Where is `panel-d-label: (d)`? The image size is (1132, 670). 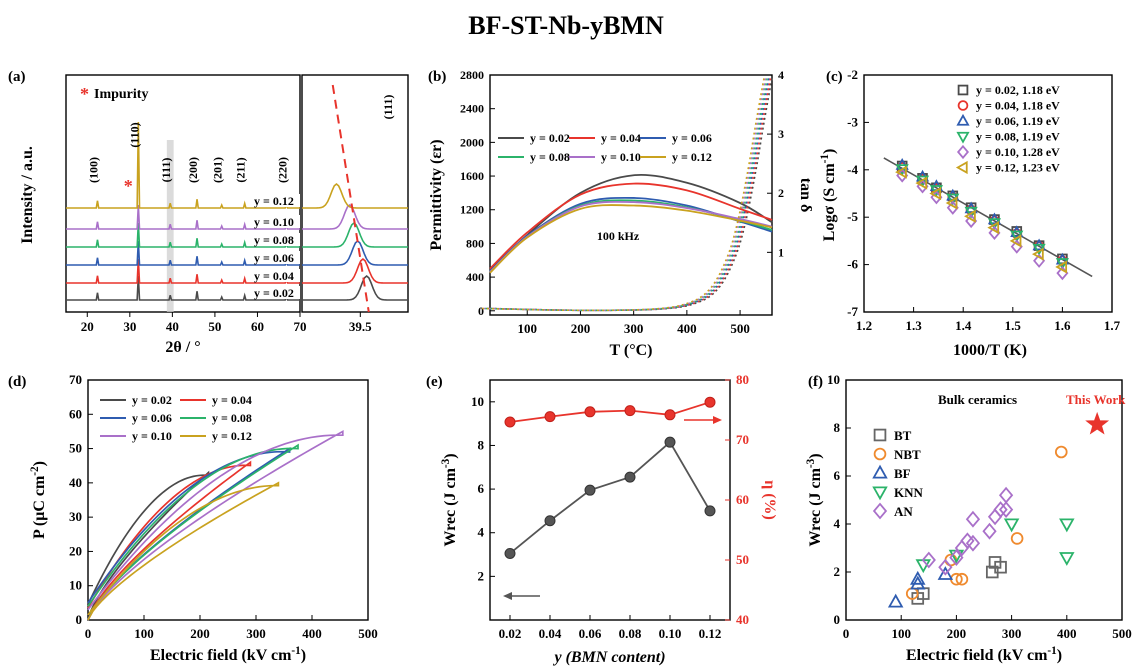 panel-d-label: (d) is located at coordinates (17, 382).